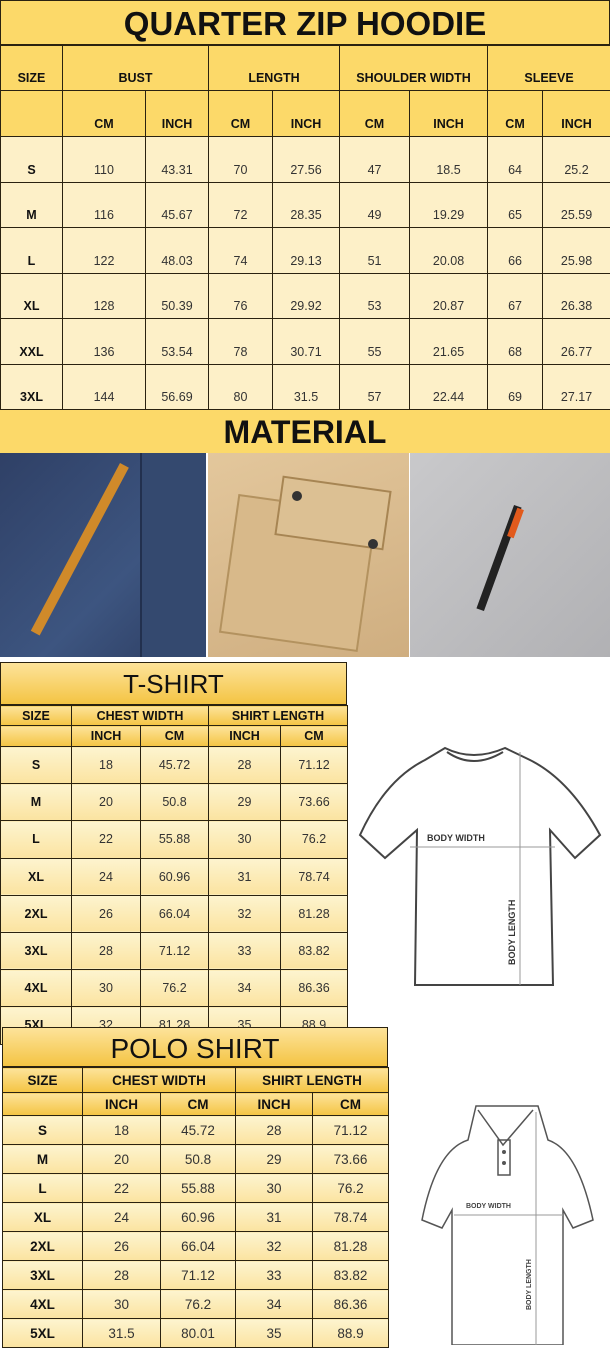 This screenshot has width=610, height=1350. I want to click on value-cell: 31.5, so click(121, 1333).